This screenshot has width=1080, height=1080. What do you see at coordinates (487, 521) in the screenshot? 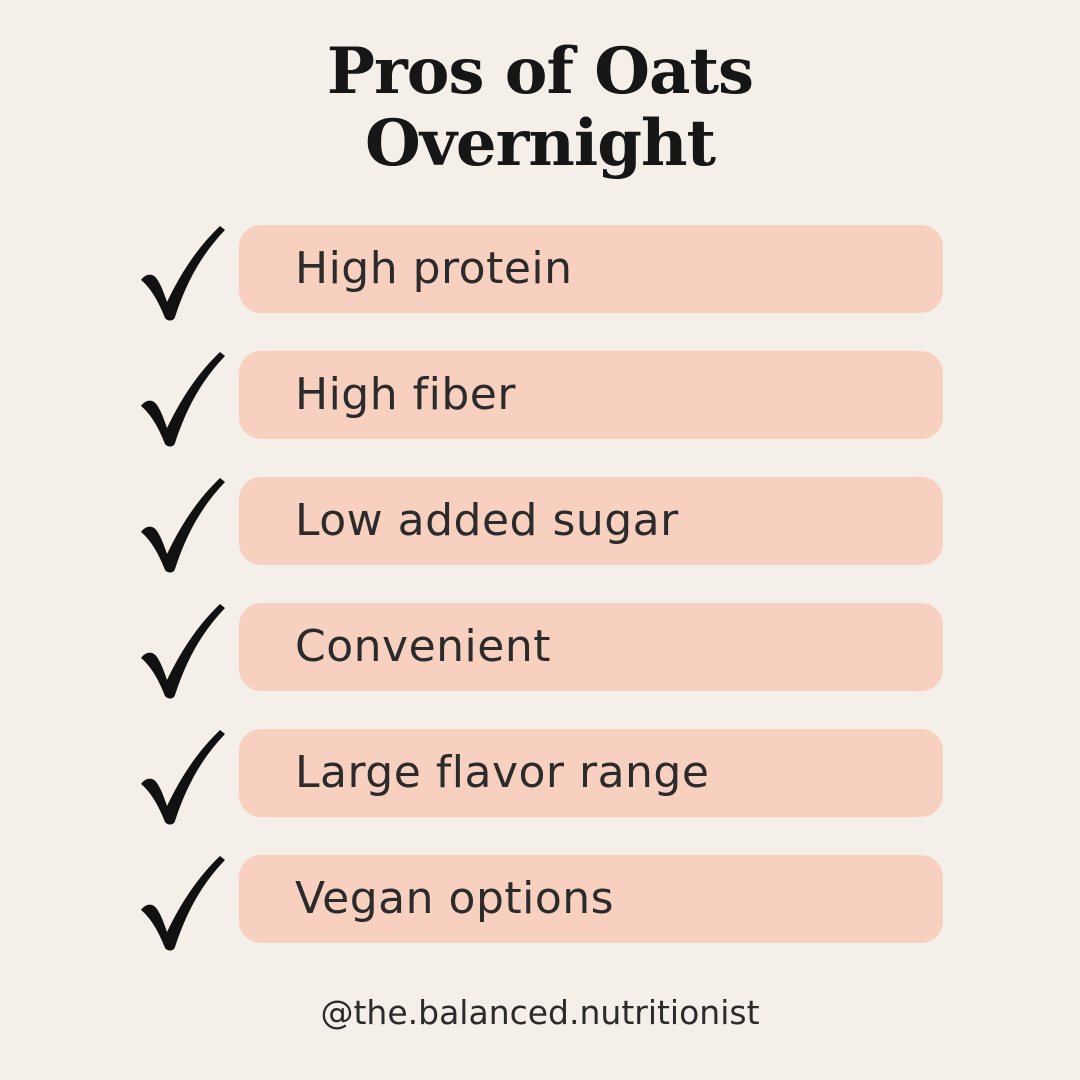
I see `checklist-item-label: Low added sugar` at bounding box center [487, 521].